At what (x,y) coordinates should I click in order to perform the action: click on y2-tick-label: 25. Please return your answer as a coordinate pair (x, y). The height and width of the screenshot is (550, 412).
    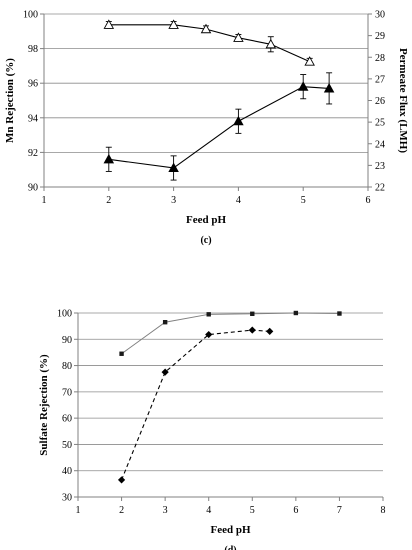
    Looking at the image, I should click on (380, 123).